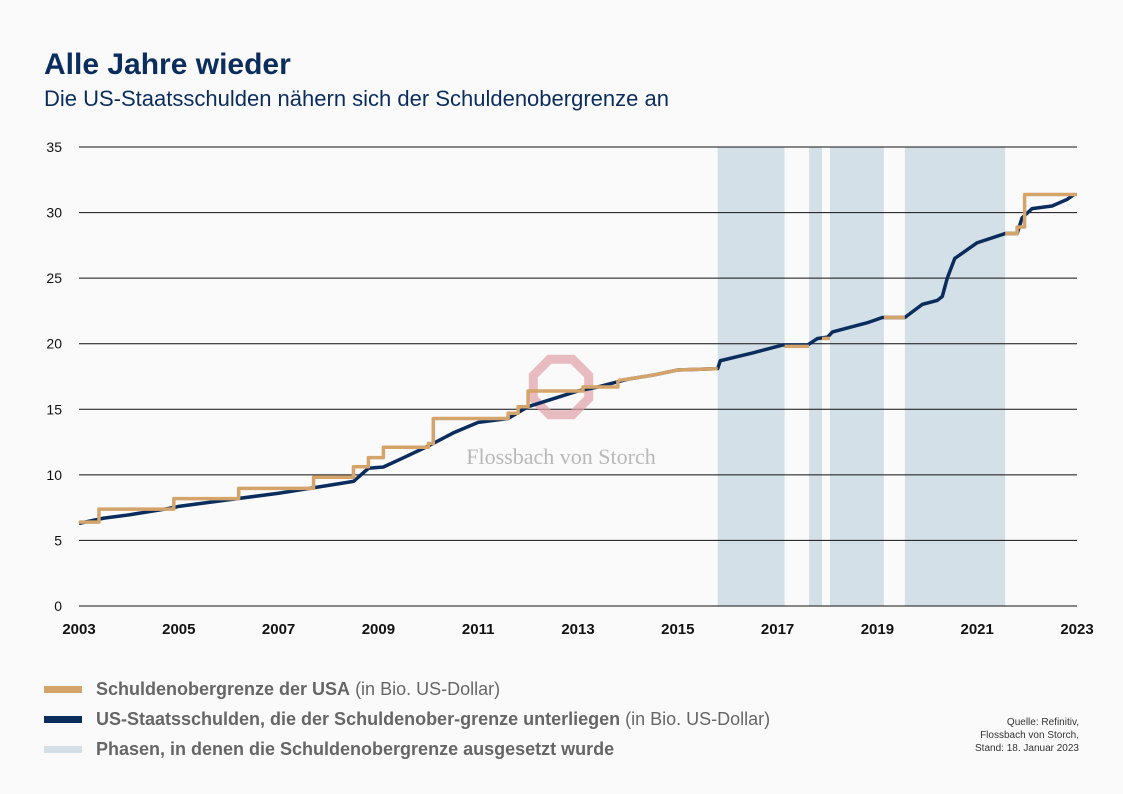  Describe the element at coordinates (54, 147) in the screenshot. I see `y-tick-label: 35` at that location.